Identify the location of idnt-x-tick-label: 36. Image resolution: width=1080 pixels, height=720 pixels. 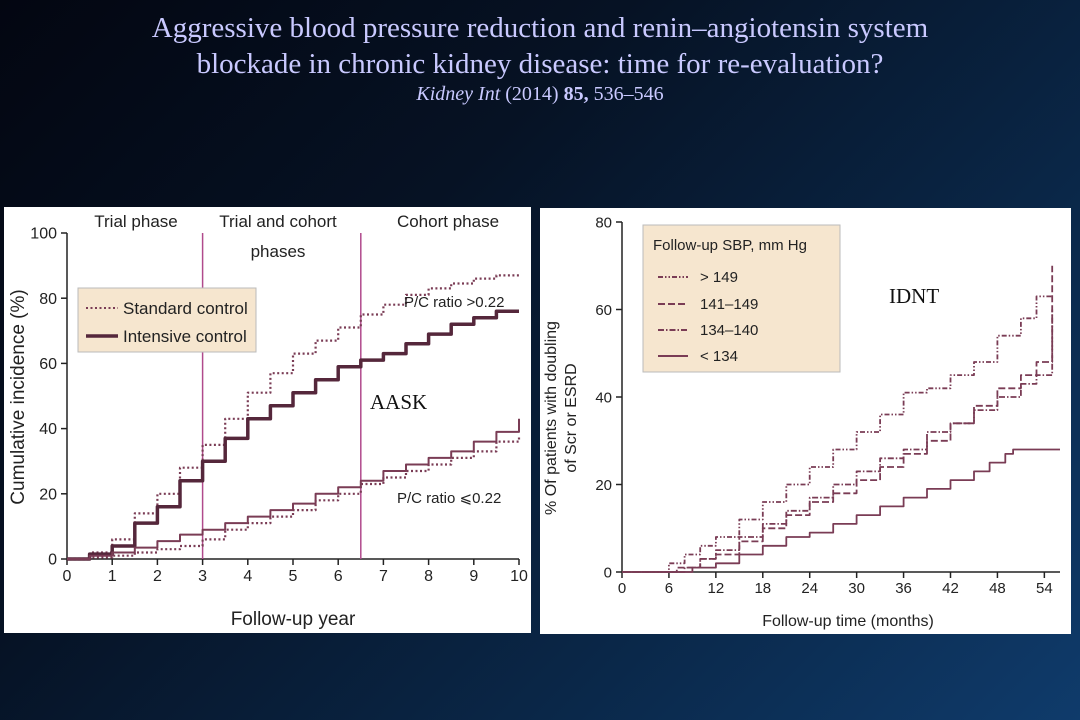
(903, 588).